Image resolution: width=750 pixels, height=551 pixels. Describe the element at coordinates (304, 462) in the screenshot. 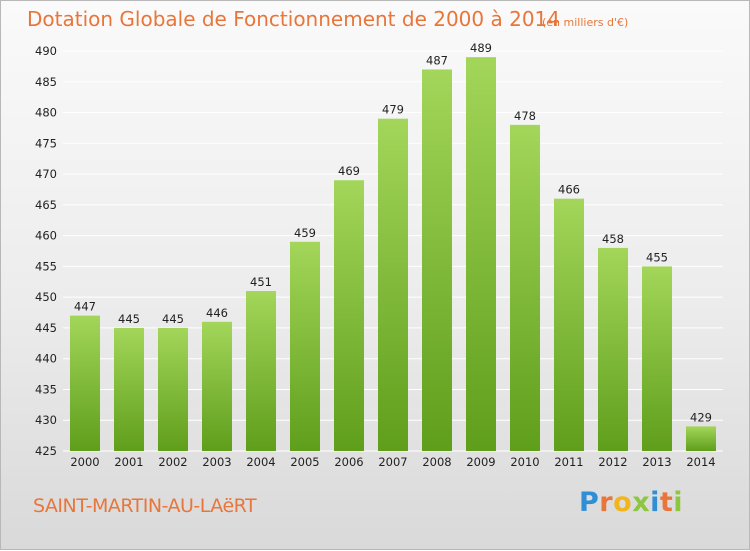

I see `x-tick-label: 2005` at that location.